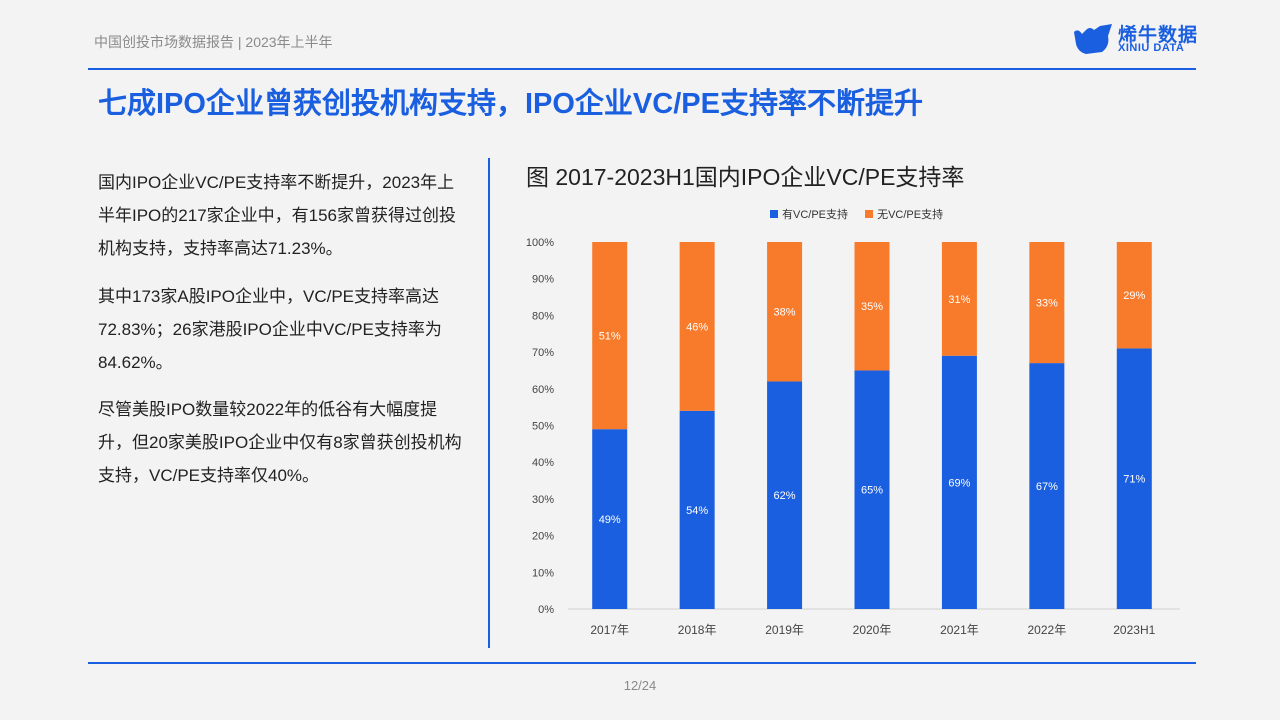 The image size is (1280, 720). I want to click on footer-rule, so click(642, 663).